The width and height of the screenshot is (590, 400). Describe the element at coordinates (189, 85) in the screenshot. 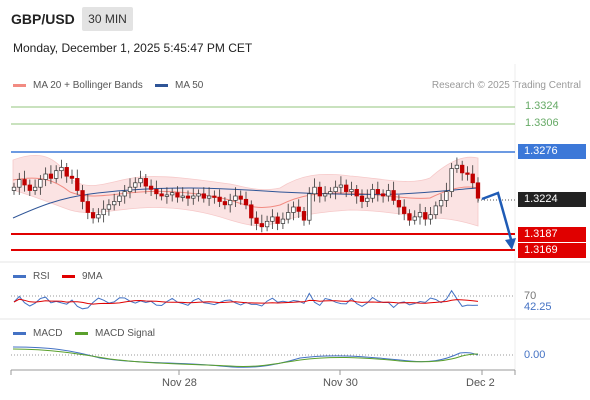

I see `legend-ma50-label: MA 50` at that location.